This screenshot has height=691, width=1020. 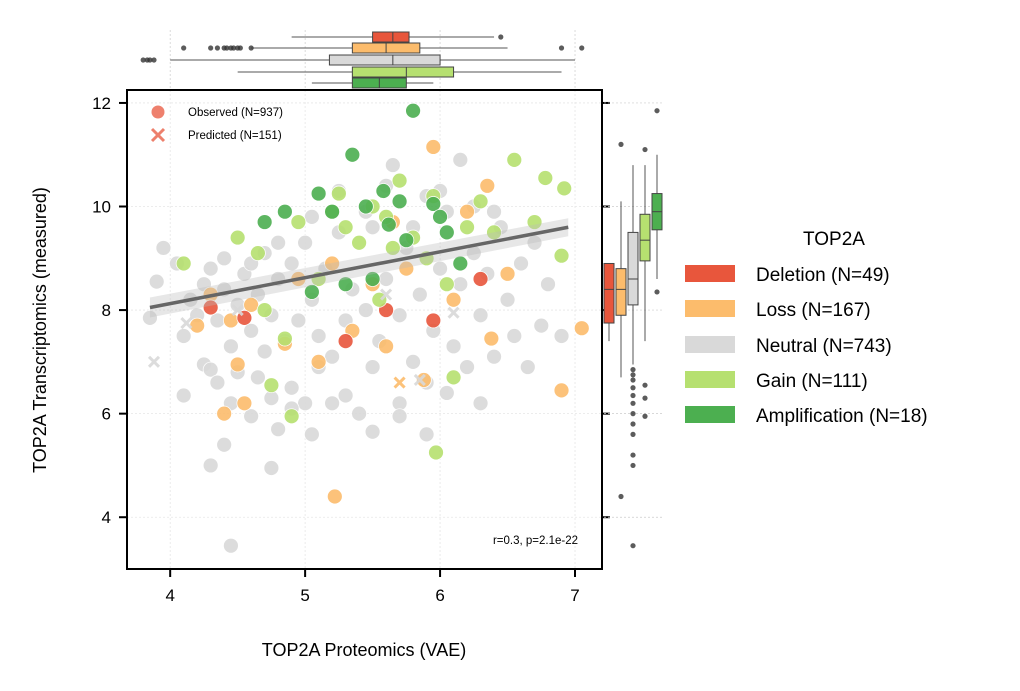 What do you see at coordinates (158, 135) in the screenshot?
I see `marker-legend-x` at bounding box center [158, 135].